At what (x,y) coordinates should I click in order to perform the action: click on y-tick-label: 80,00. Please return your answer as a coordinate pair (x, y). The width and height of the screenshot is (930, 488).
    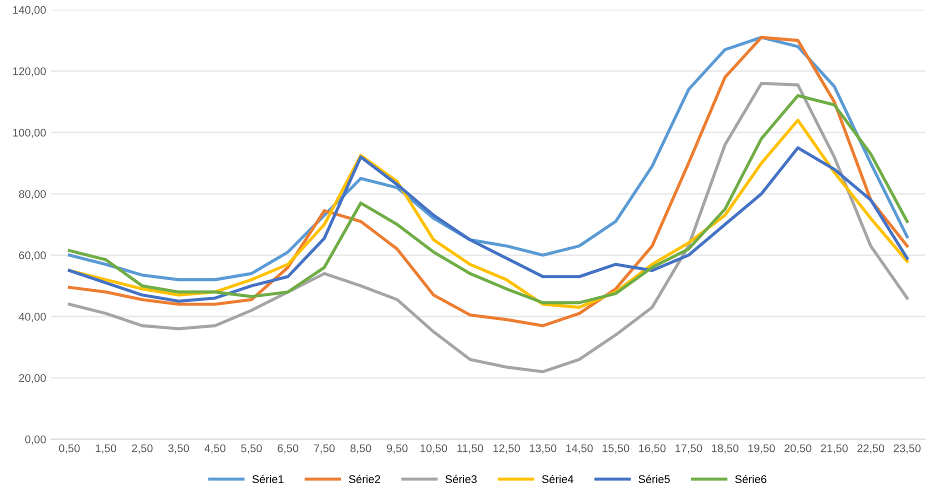
    Looking at the image, I should click on (32, 195).